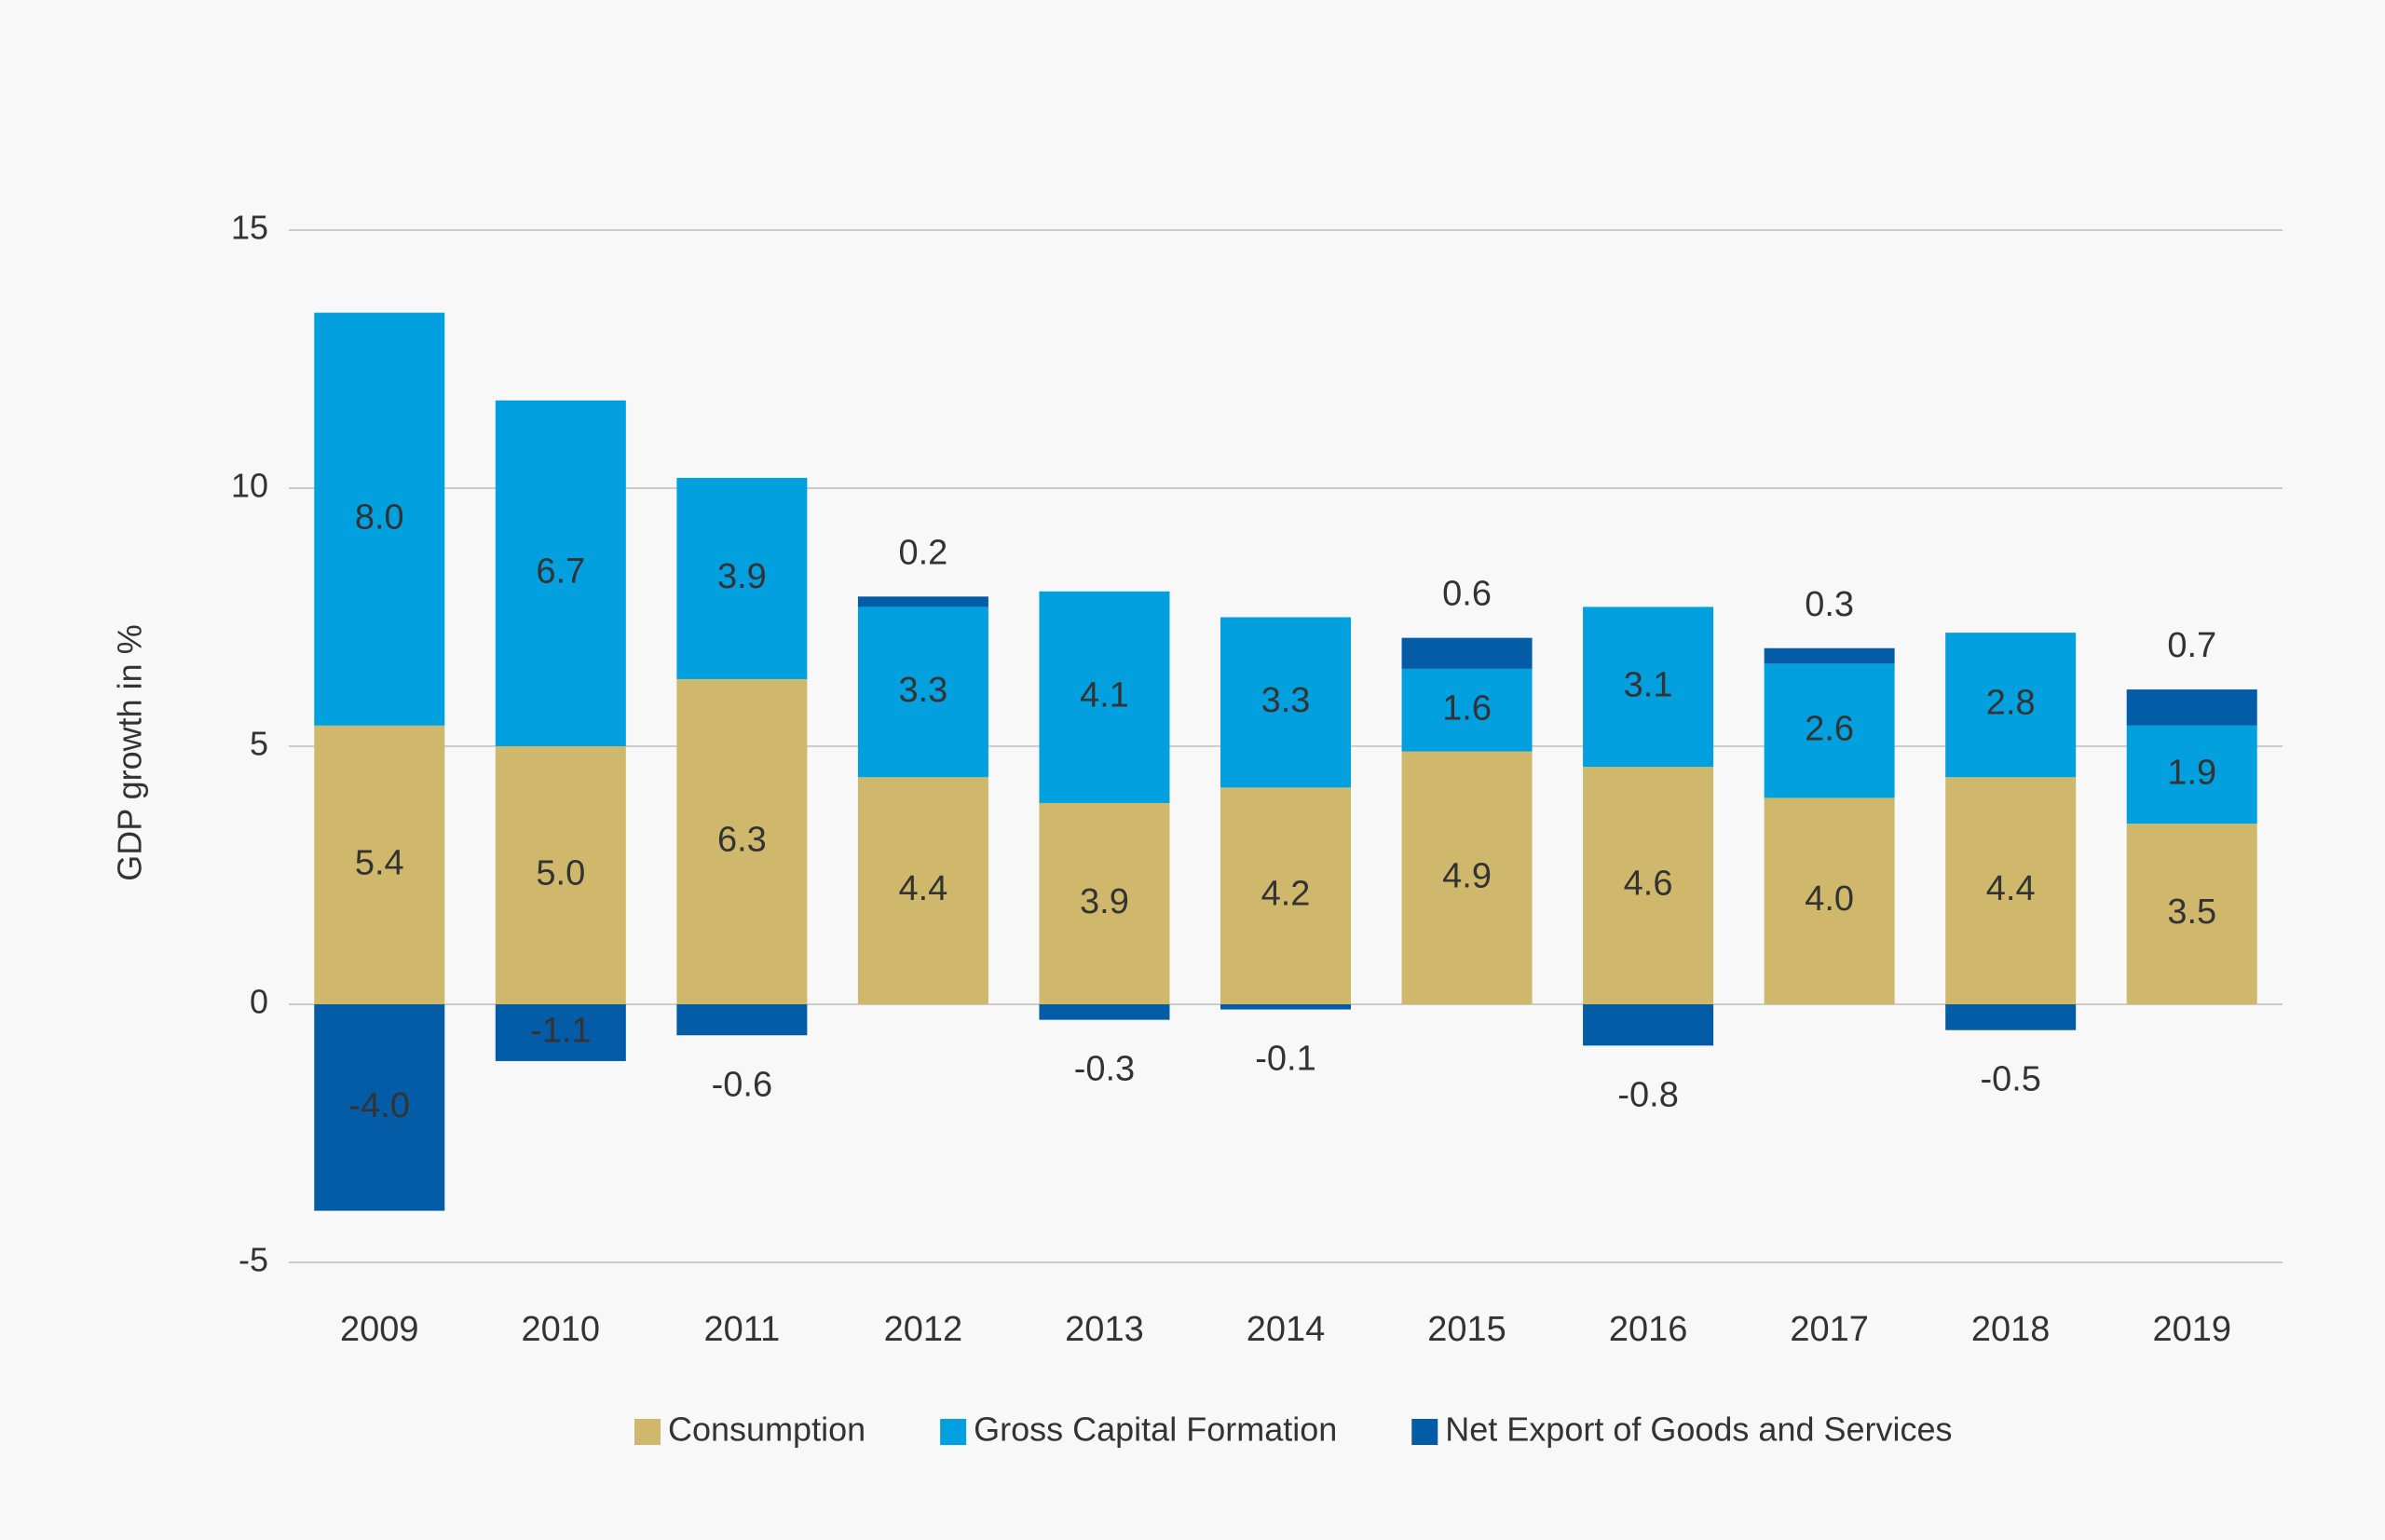 Image resolution: width=2385 pixels, height=1540 pixels. What do you see at coordinates (1648, 1329) in the screenshot?
I see `x-tick-label: 2016` at bounding box center [1648, 1329].